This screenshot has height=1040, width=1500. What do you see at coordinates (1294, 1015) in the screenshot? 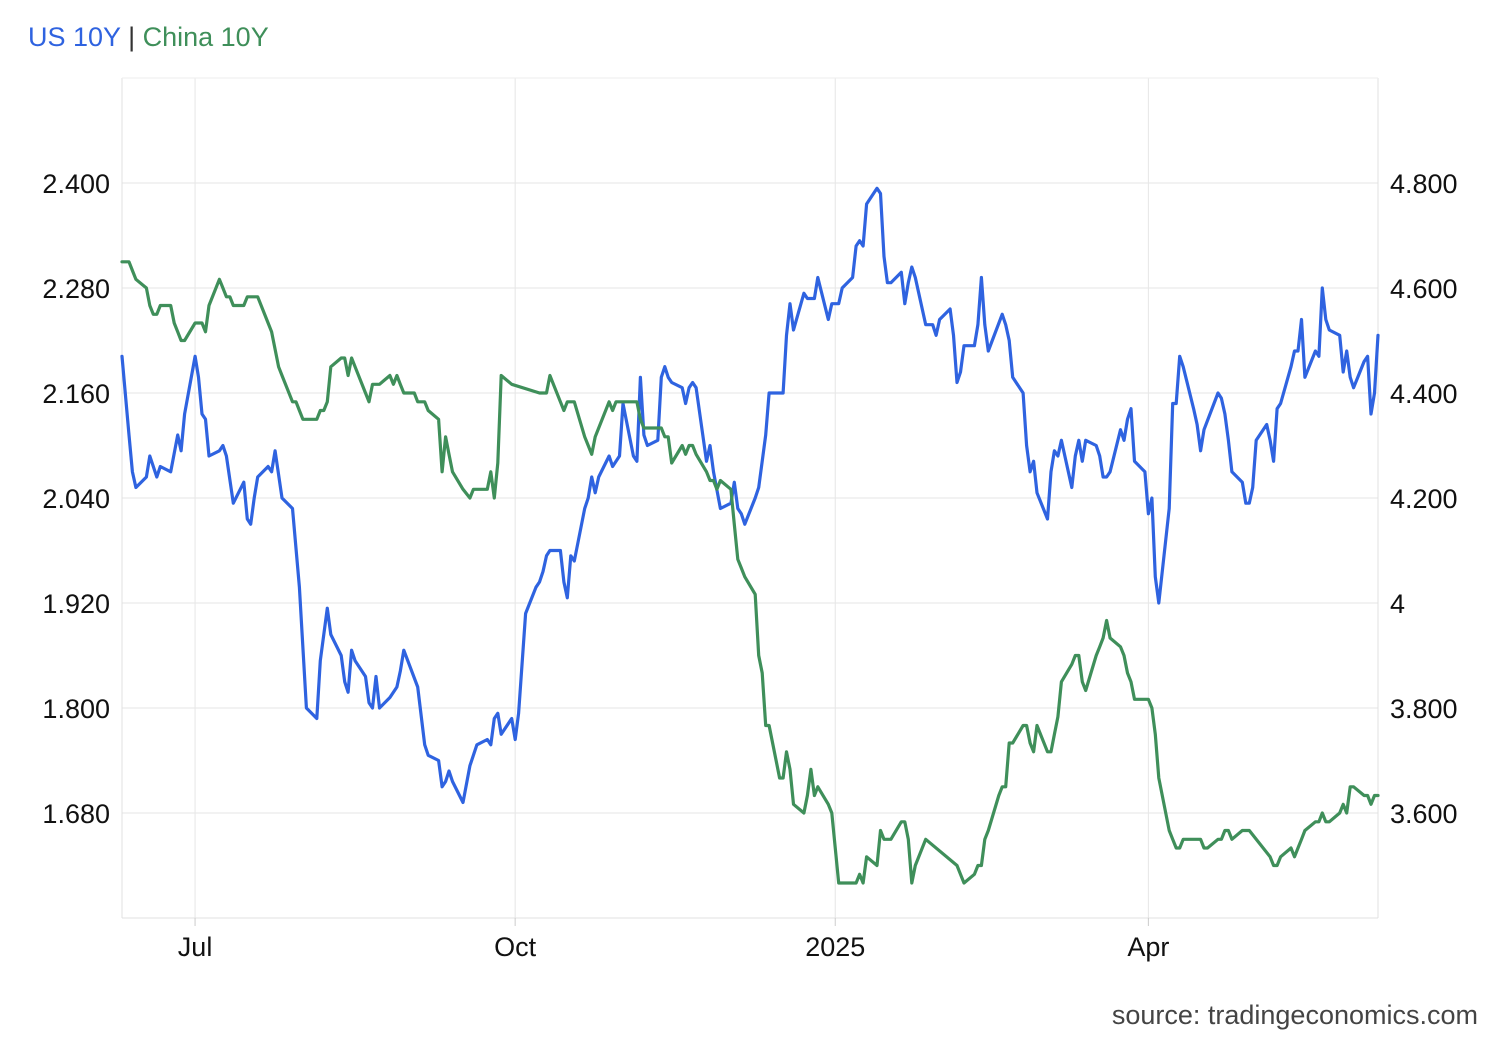
I see `source-credit: source: tradingeconomics.com` at bounding box center [1294, 1015].